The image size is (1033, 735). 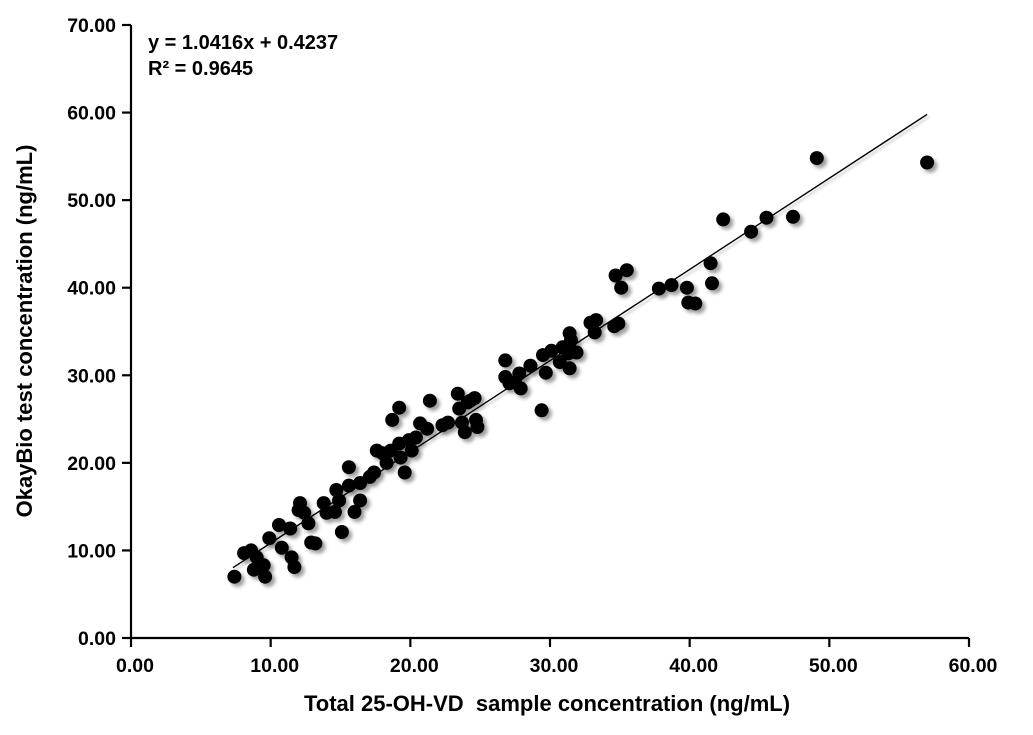 What do you see at coordinates (833, 666) in the screenshot?
I see `x-tick-label: 50.00` at bounding box center [833, 666].